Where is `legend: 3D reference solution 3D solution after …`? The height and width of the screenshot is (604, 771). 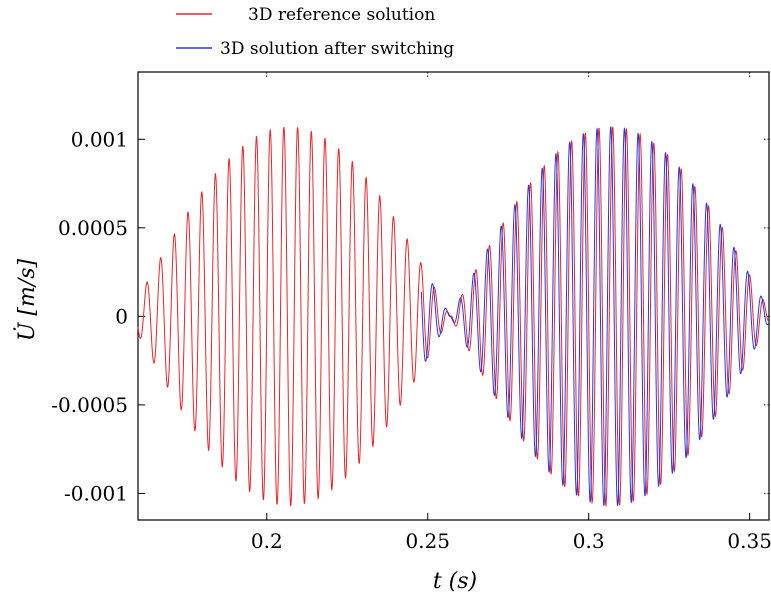
legend: 3D reference solution 3D solution after … is located at coordinates (315, 32).